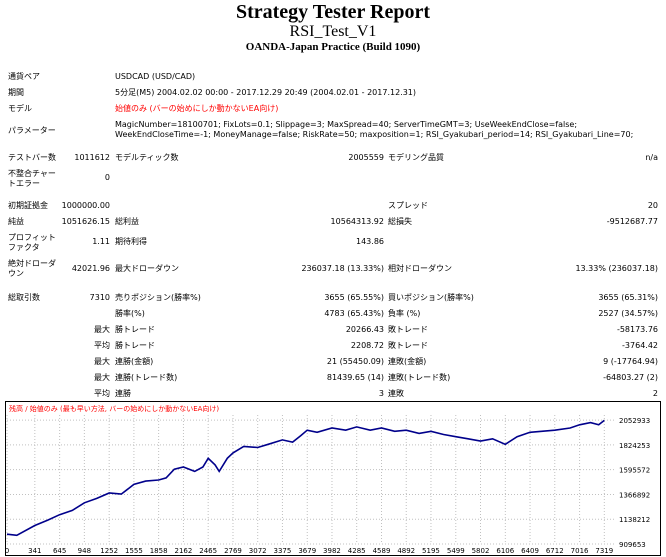  What do you see at coordinates (32, 237) in the screenshot?
I see `profit-factor-label-1: プロフィット` at bounding box center [32, 237].